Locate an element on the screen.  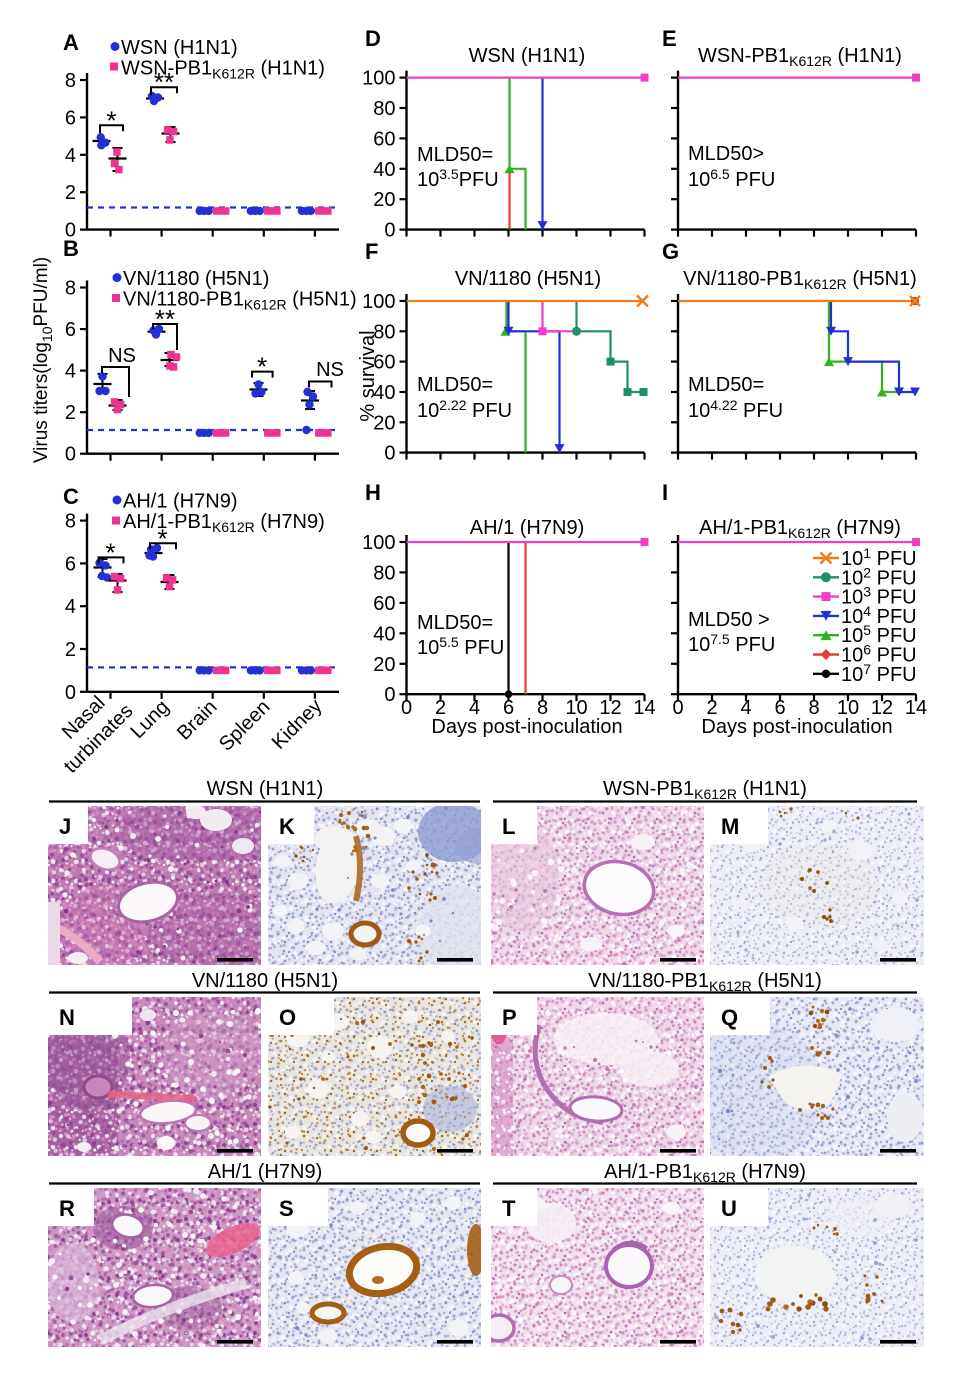
svg-text: P is located at coordinates (509, 1017).